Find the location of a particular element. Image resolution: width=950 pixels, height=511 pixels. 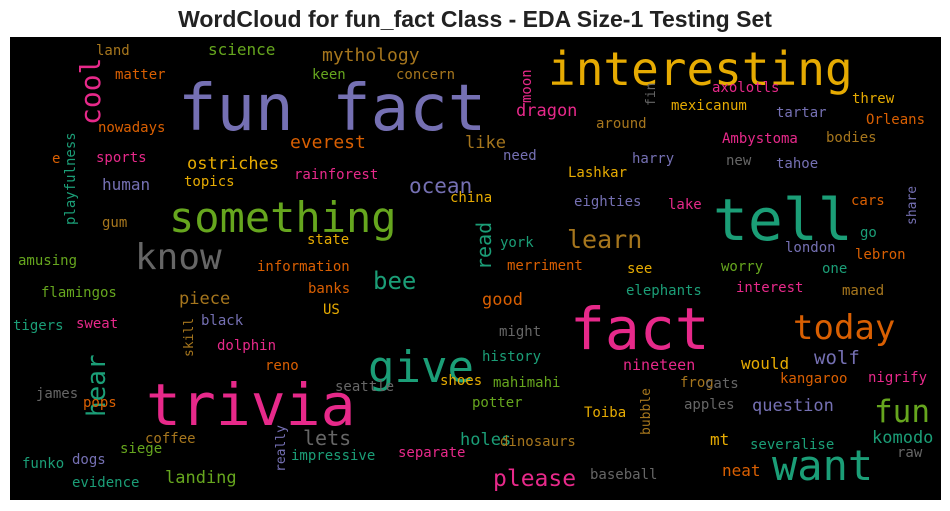

wordcloud-word: kangaroo is located at coordinates (813, 379).